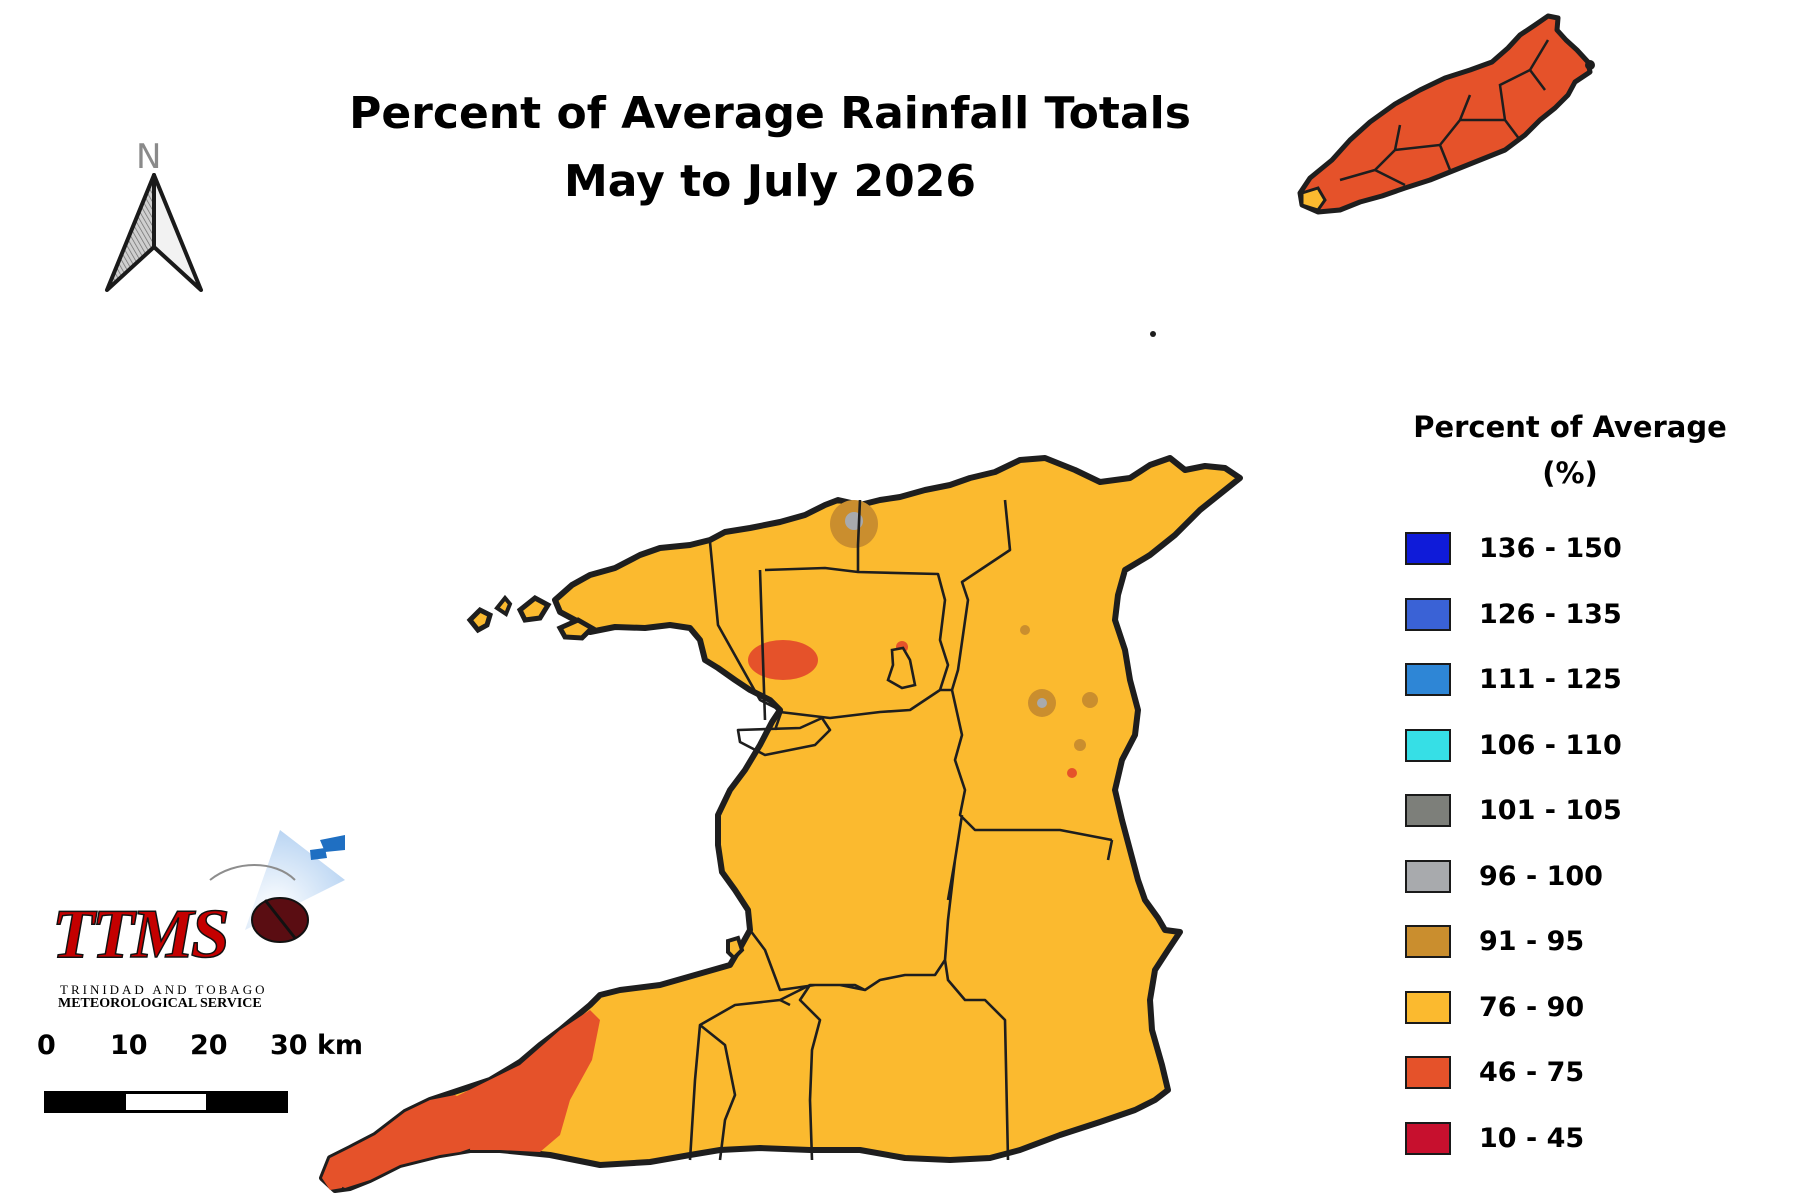  I want to click on tobago-parish-boundaries, so click(1444, 113).